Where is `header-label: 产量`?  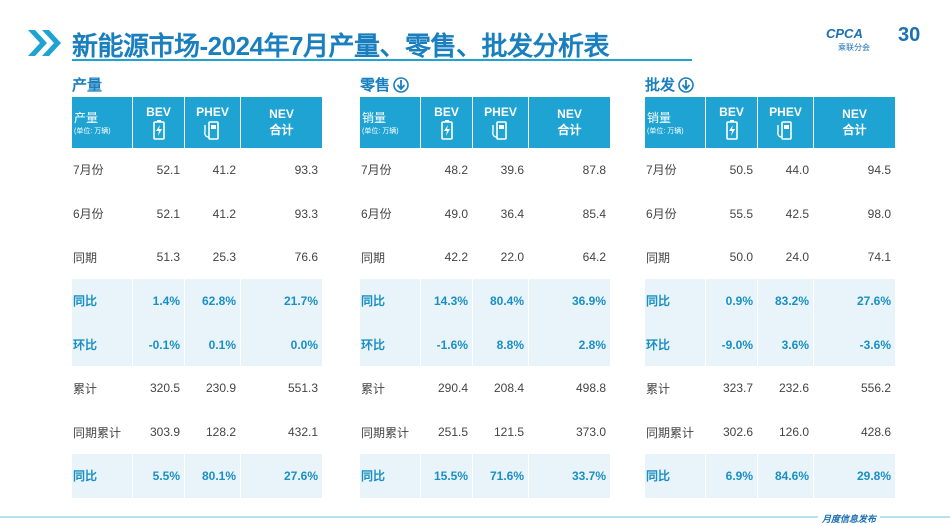
header-label: 产量 is located at coordinates (86, 118).